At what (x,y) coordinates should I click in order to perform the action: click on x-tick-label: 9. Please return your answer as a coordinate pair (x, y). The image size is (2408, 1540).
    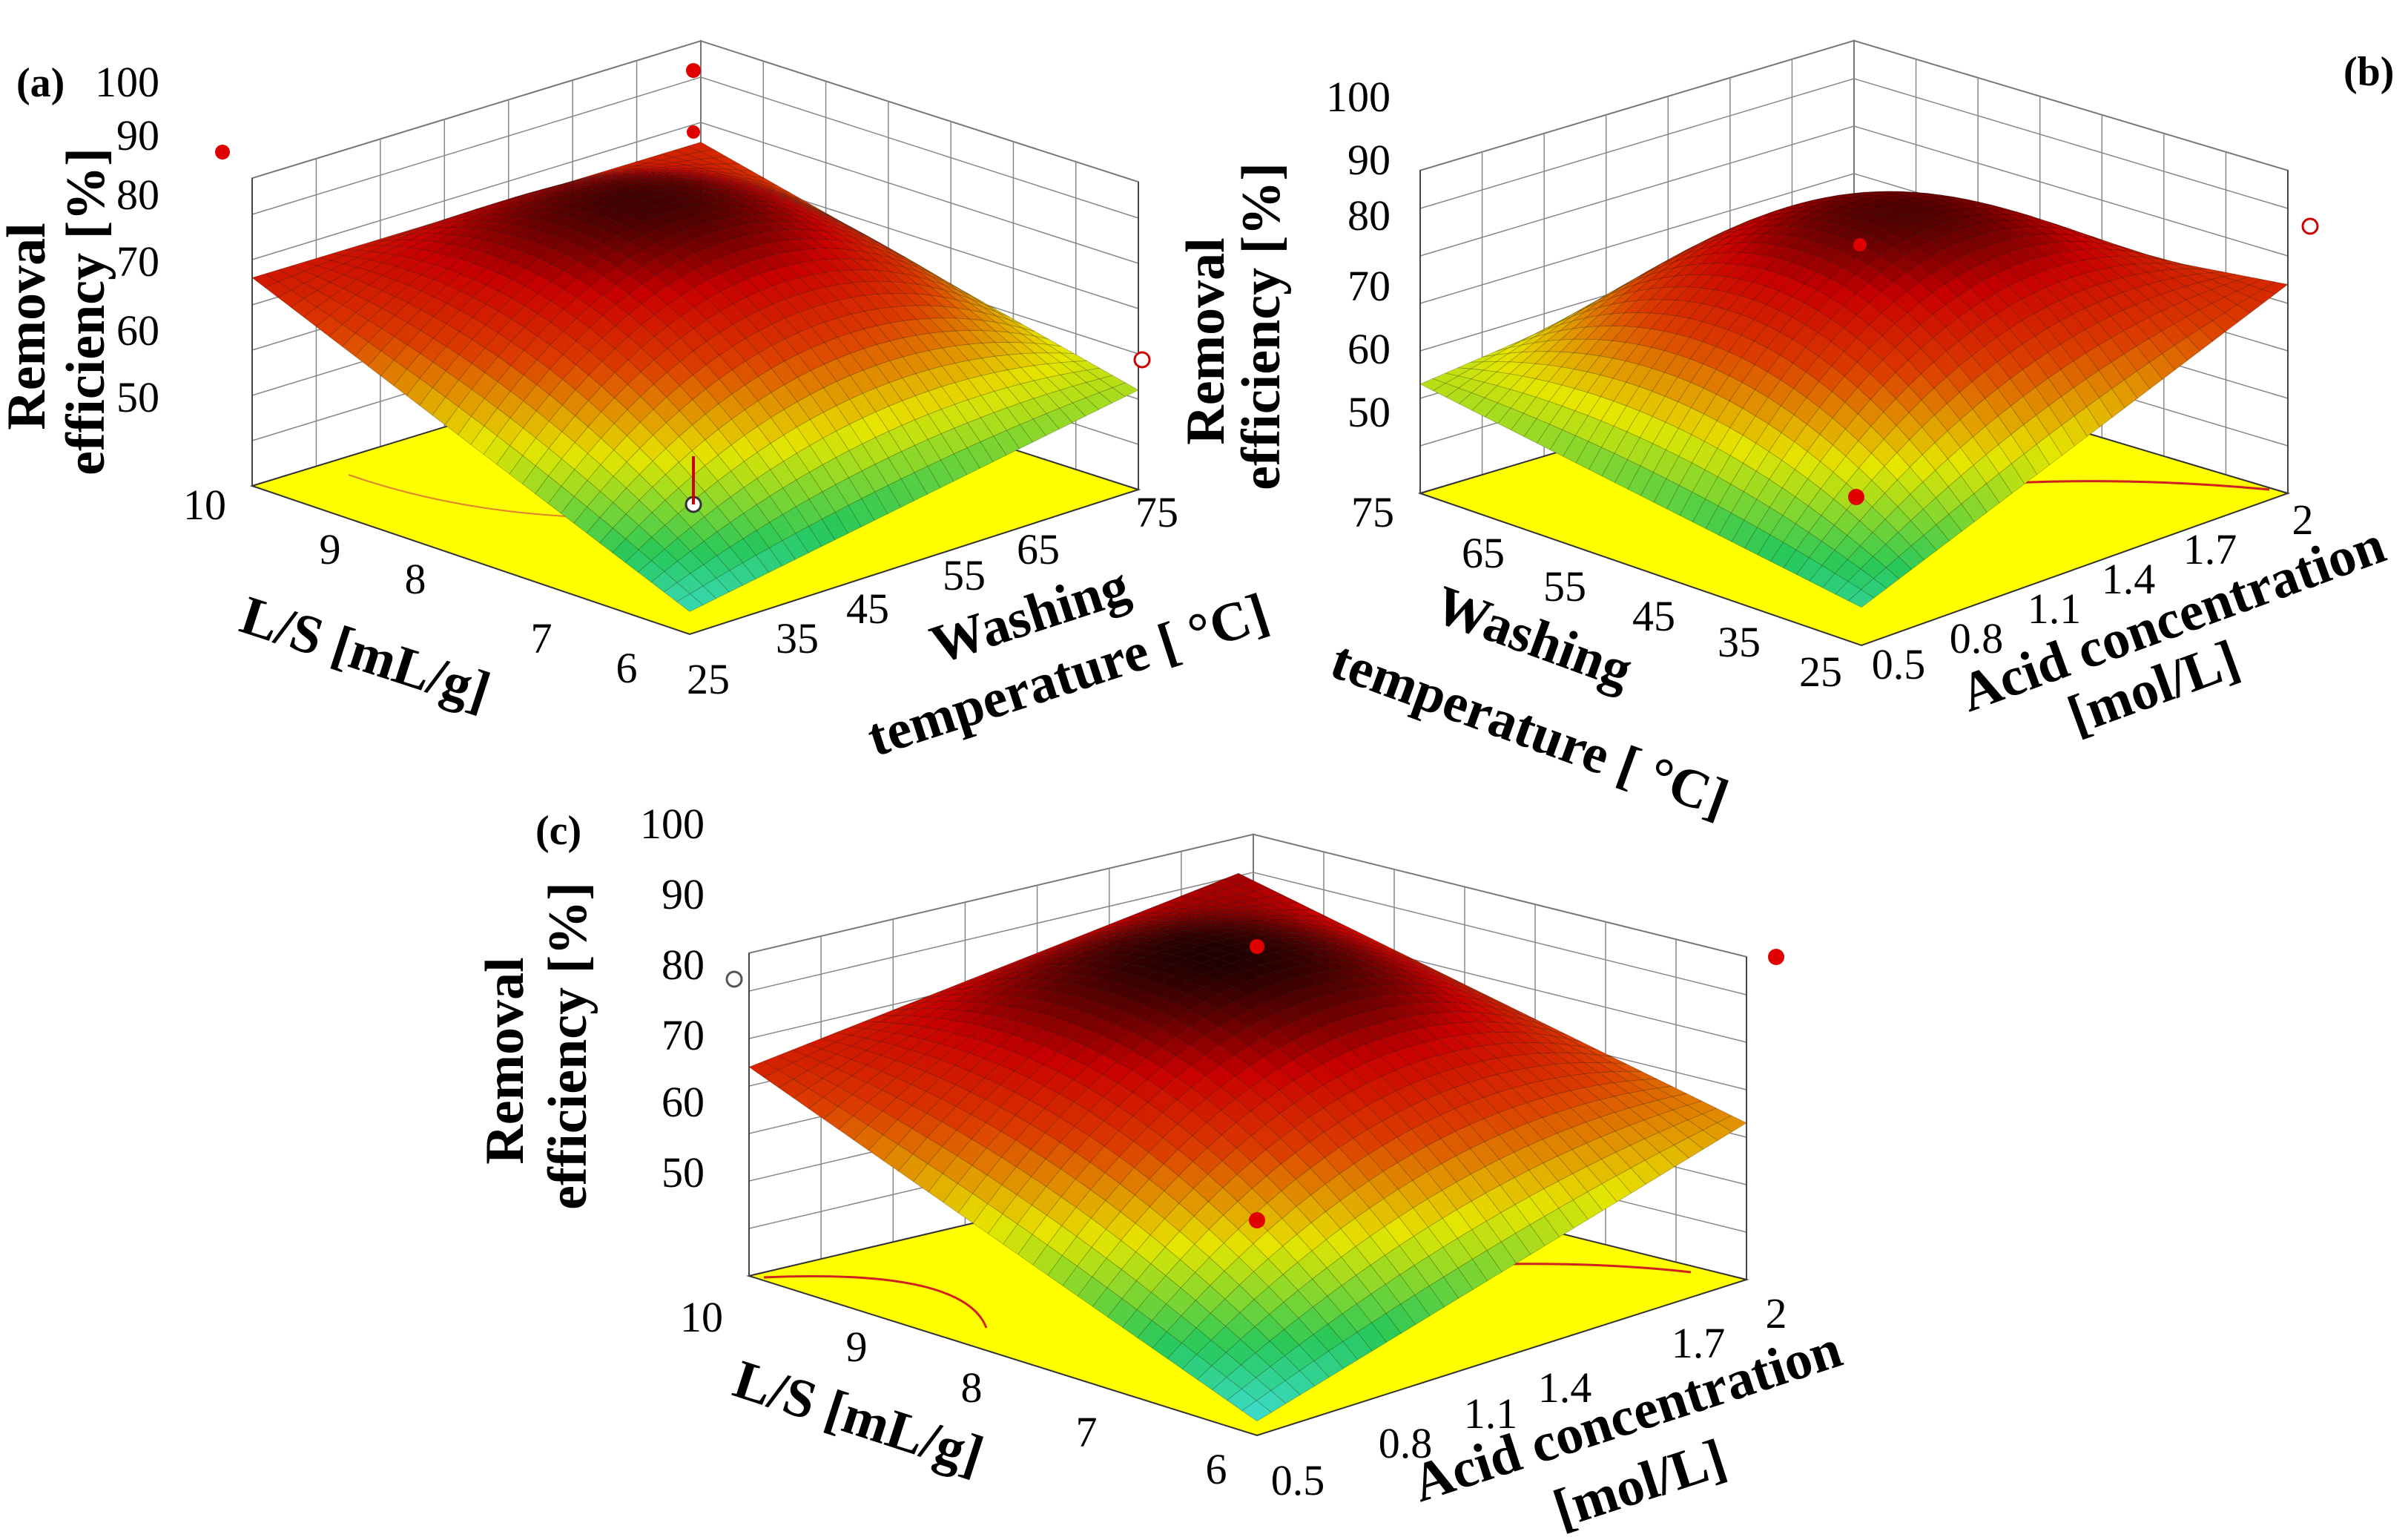
    Looking at the image, I should click on (330, 549).